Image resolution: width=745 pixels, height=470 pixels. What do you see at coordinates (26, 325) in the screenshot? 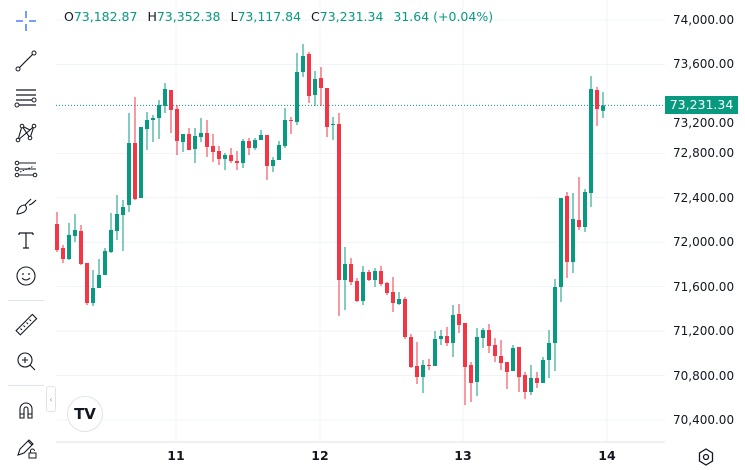
I see `ruler-tool-button` at bounding box center [26, 325].